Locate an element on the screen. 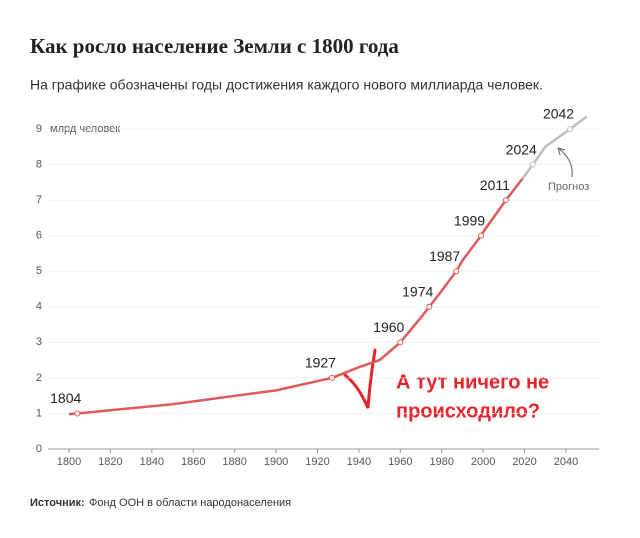 Image resolution: width=640 pixels, height=538 pixels. annotation: происходило? is located at coordinates (468, 411).